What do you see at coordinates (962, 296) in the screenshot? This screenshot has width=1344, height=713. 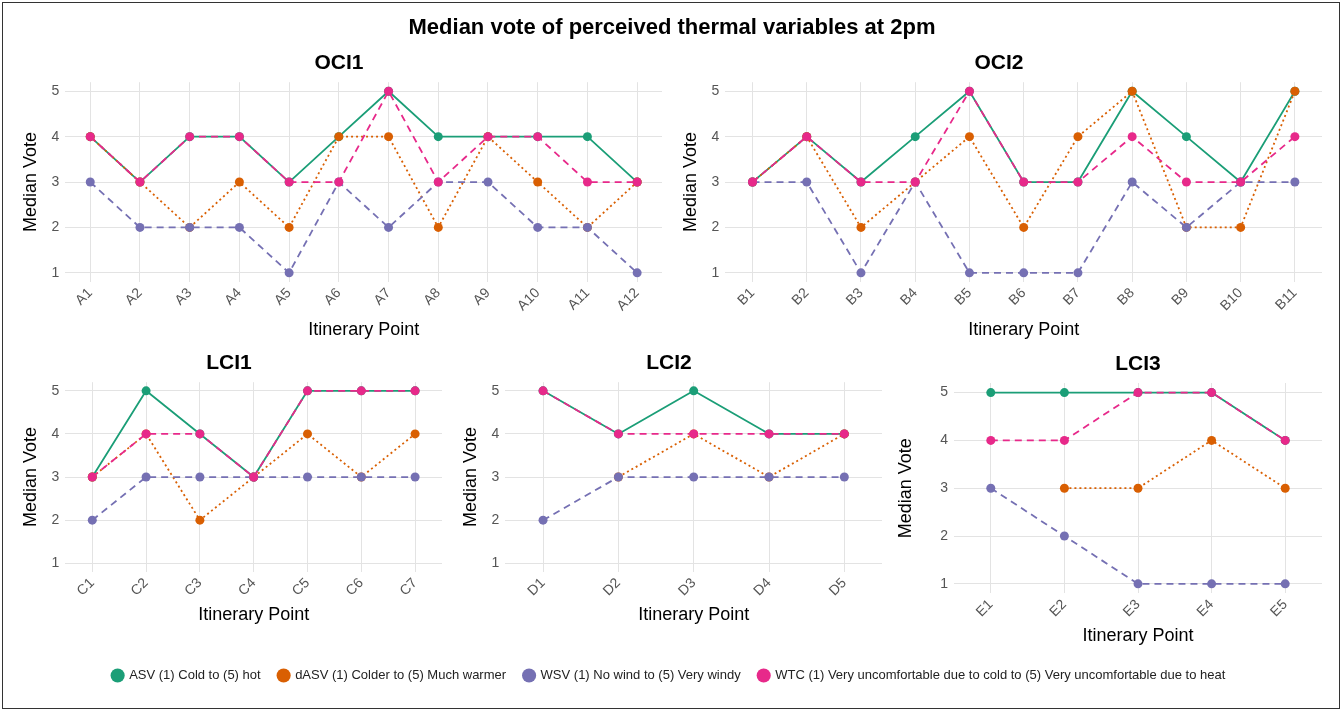 I see `x-tick-label: B5` at bounding box center [962, 296].